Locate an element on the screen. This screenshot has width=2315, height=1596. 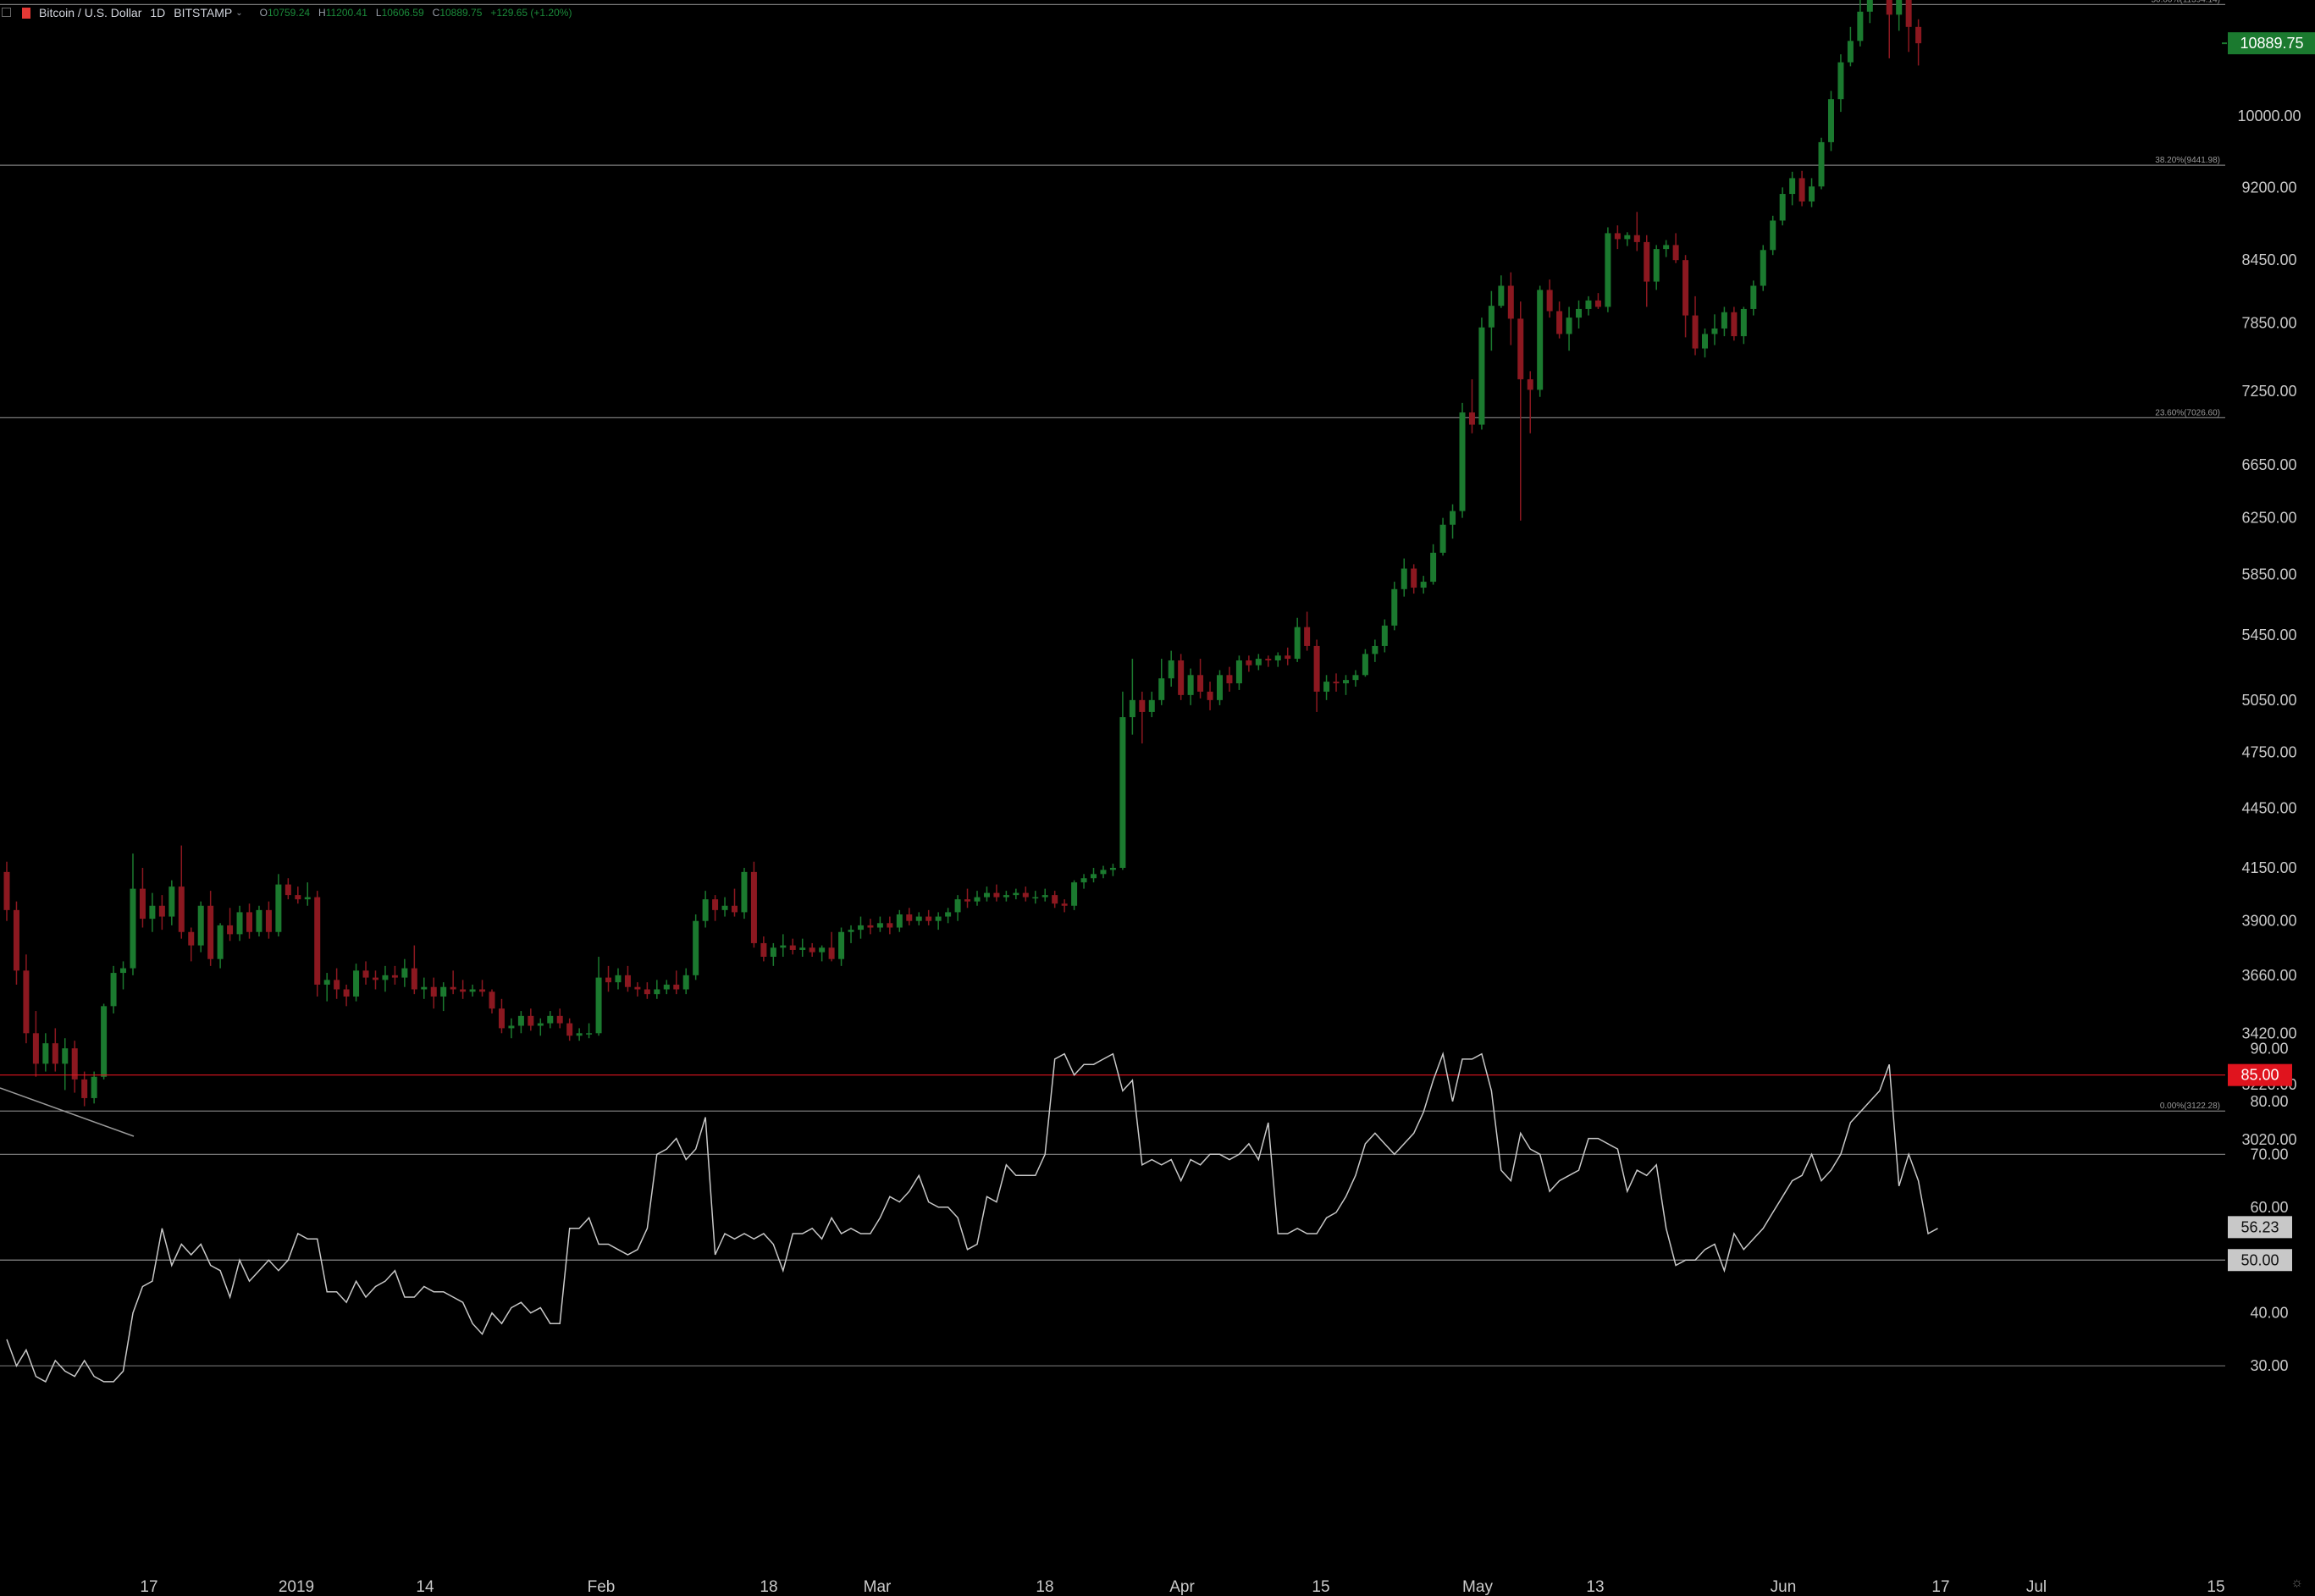
price-tick-label: 4450.00 is located at coordinates (2269, 808).